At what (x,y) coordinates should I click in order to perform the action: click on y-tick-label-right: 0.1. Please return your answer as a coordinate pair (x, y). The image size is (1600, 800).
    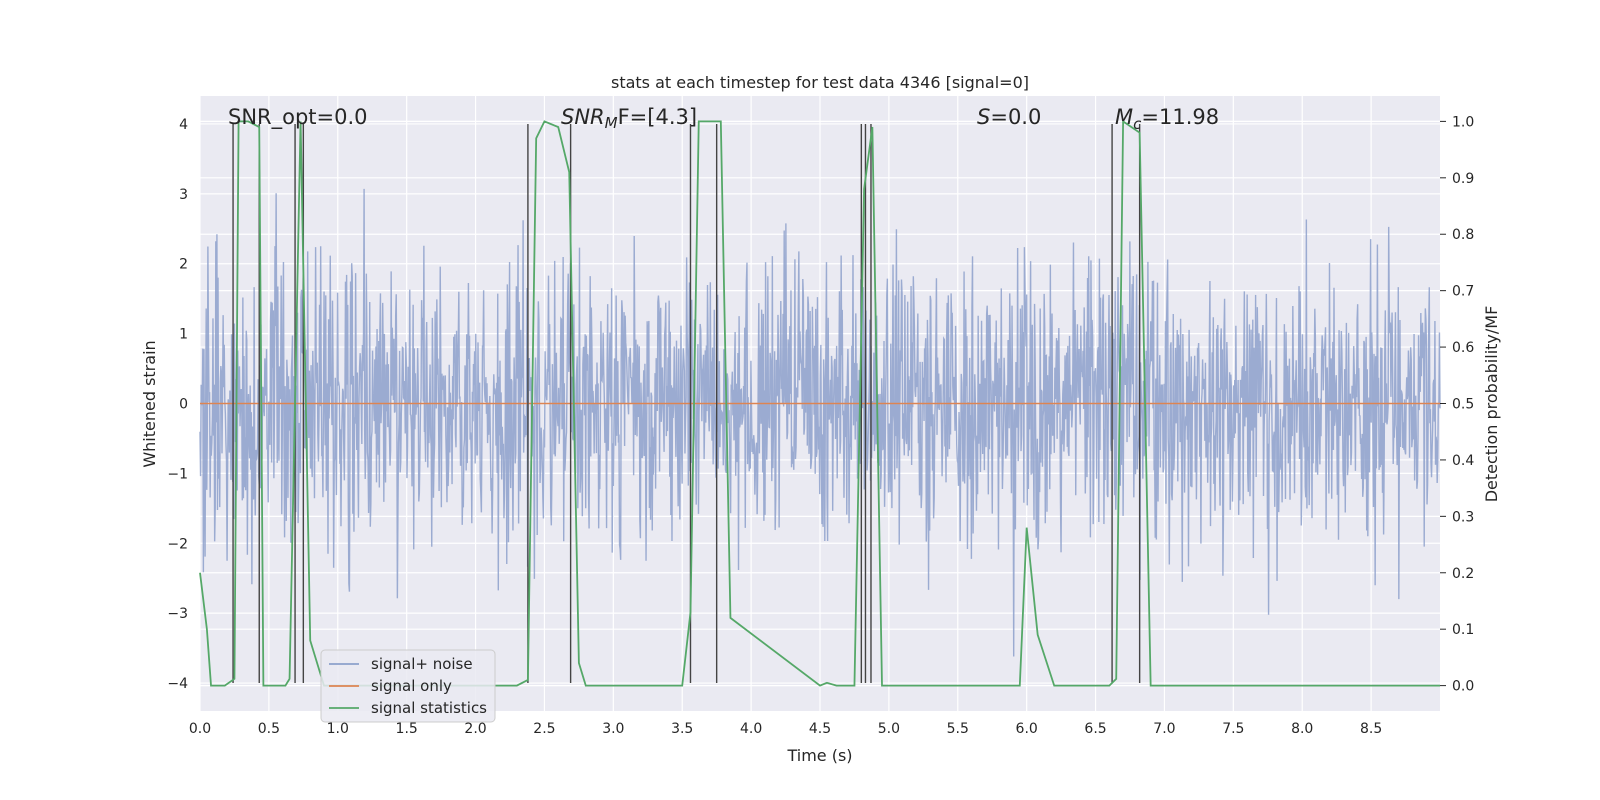
    Looking at the image, I should click on (1463, 630).